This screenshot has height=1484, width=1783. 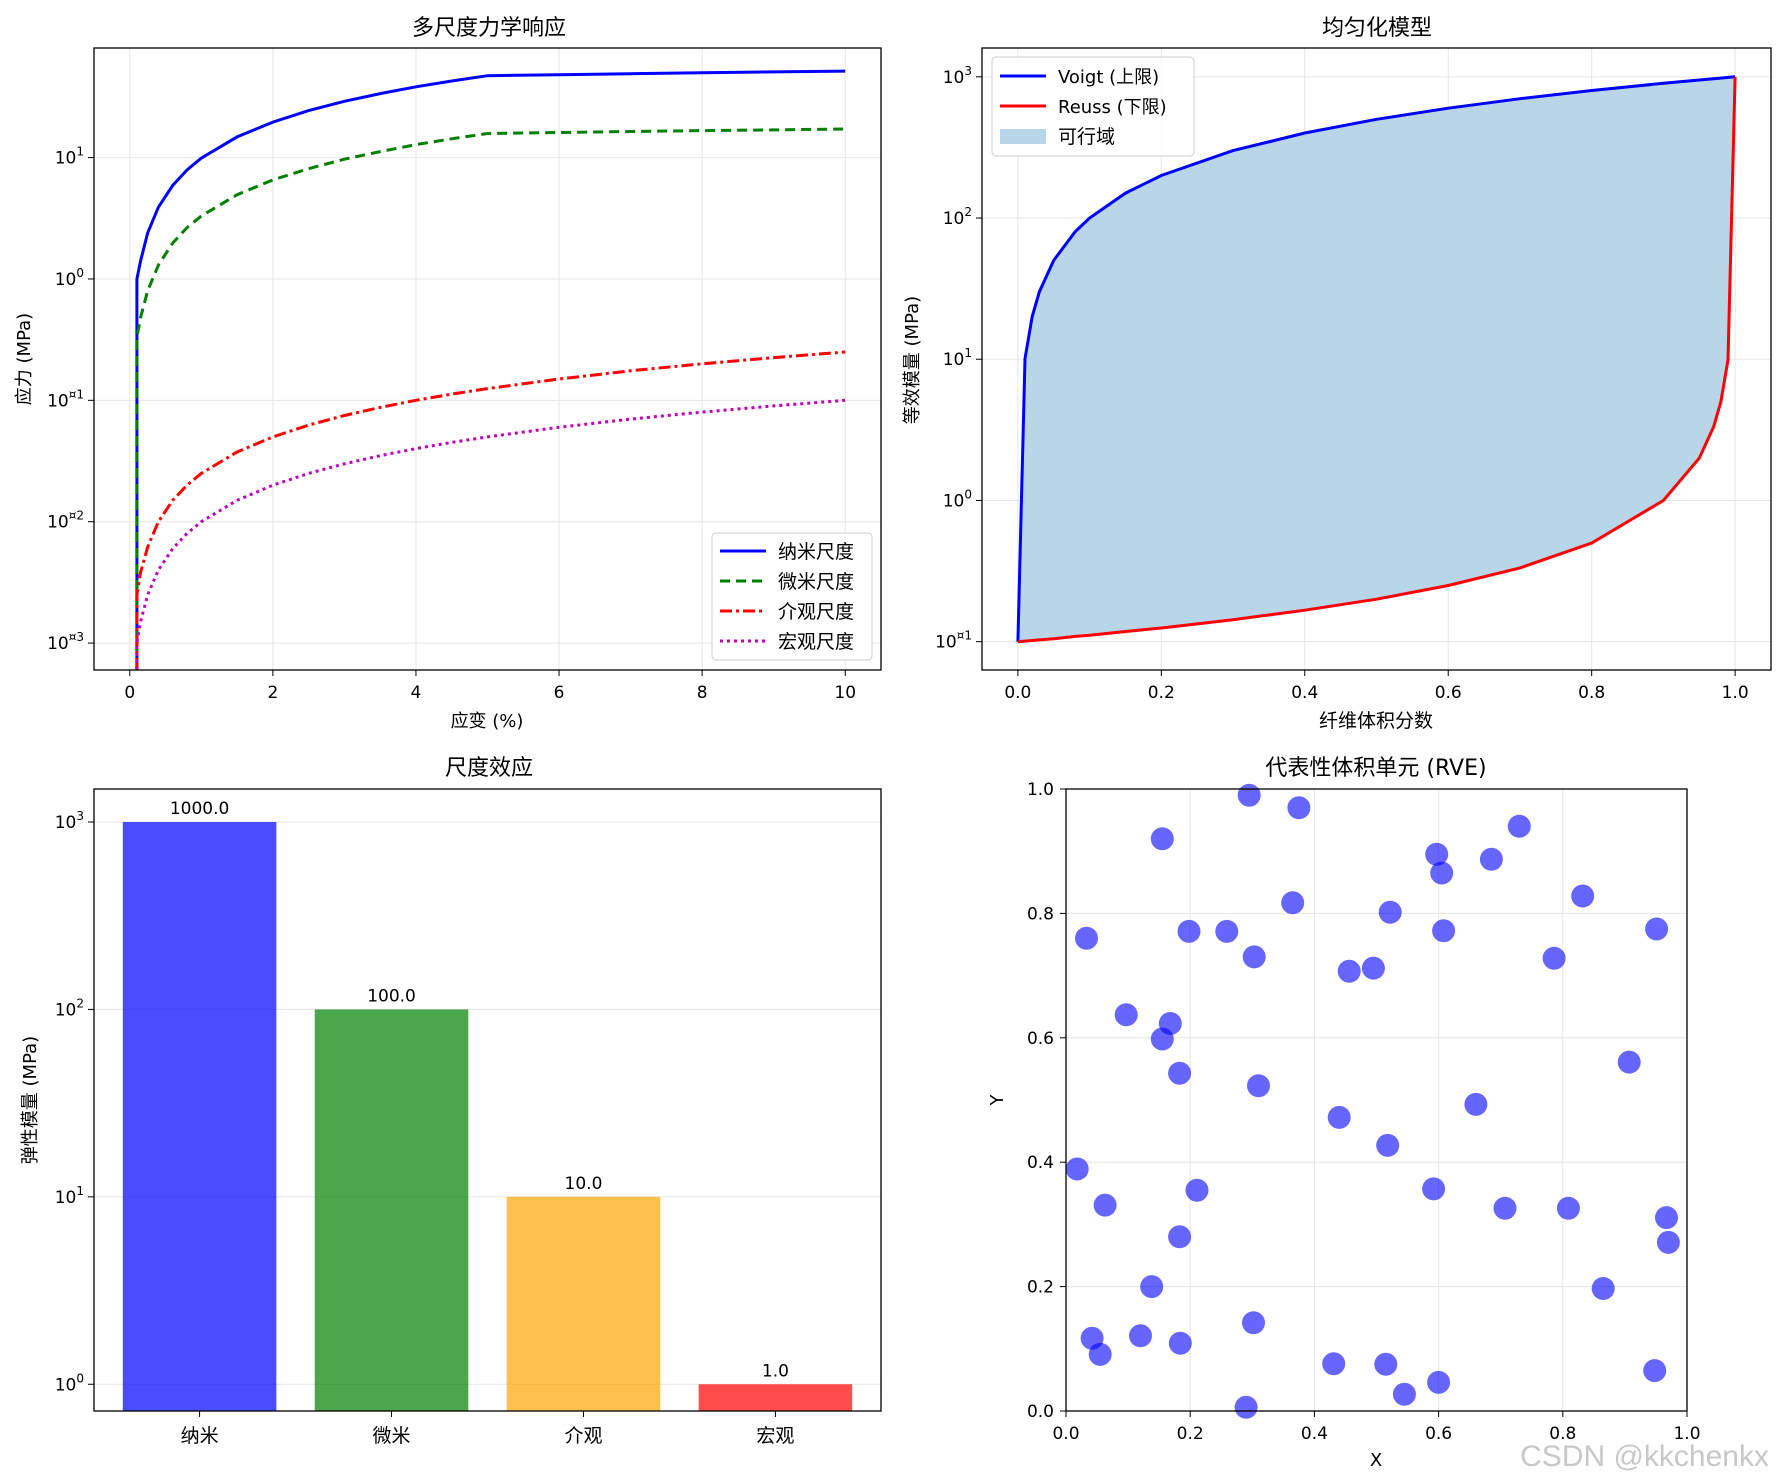 I want to click on y-axis-label: 等效模量 (MPa), so click(x=912, y=360).